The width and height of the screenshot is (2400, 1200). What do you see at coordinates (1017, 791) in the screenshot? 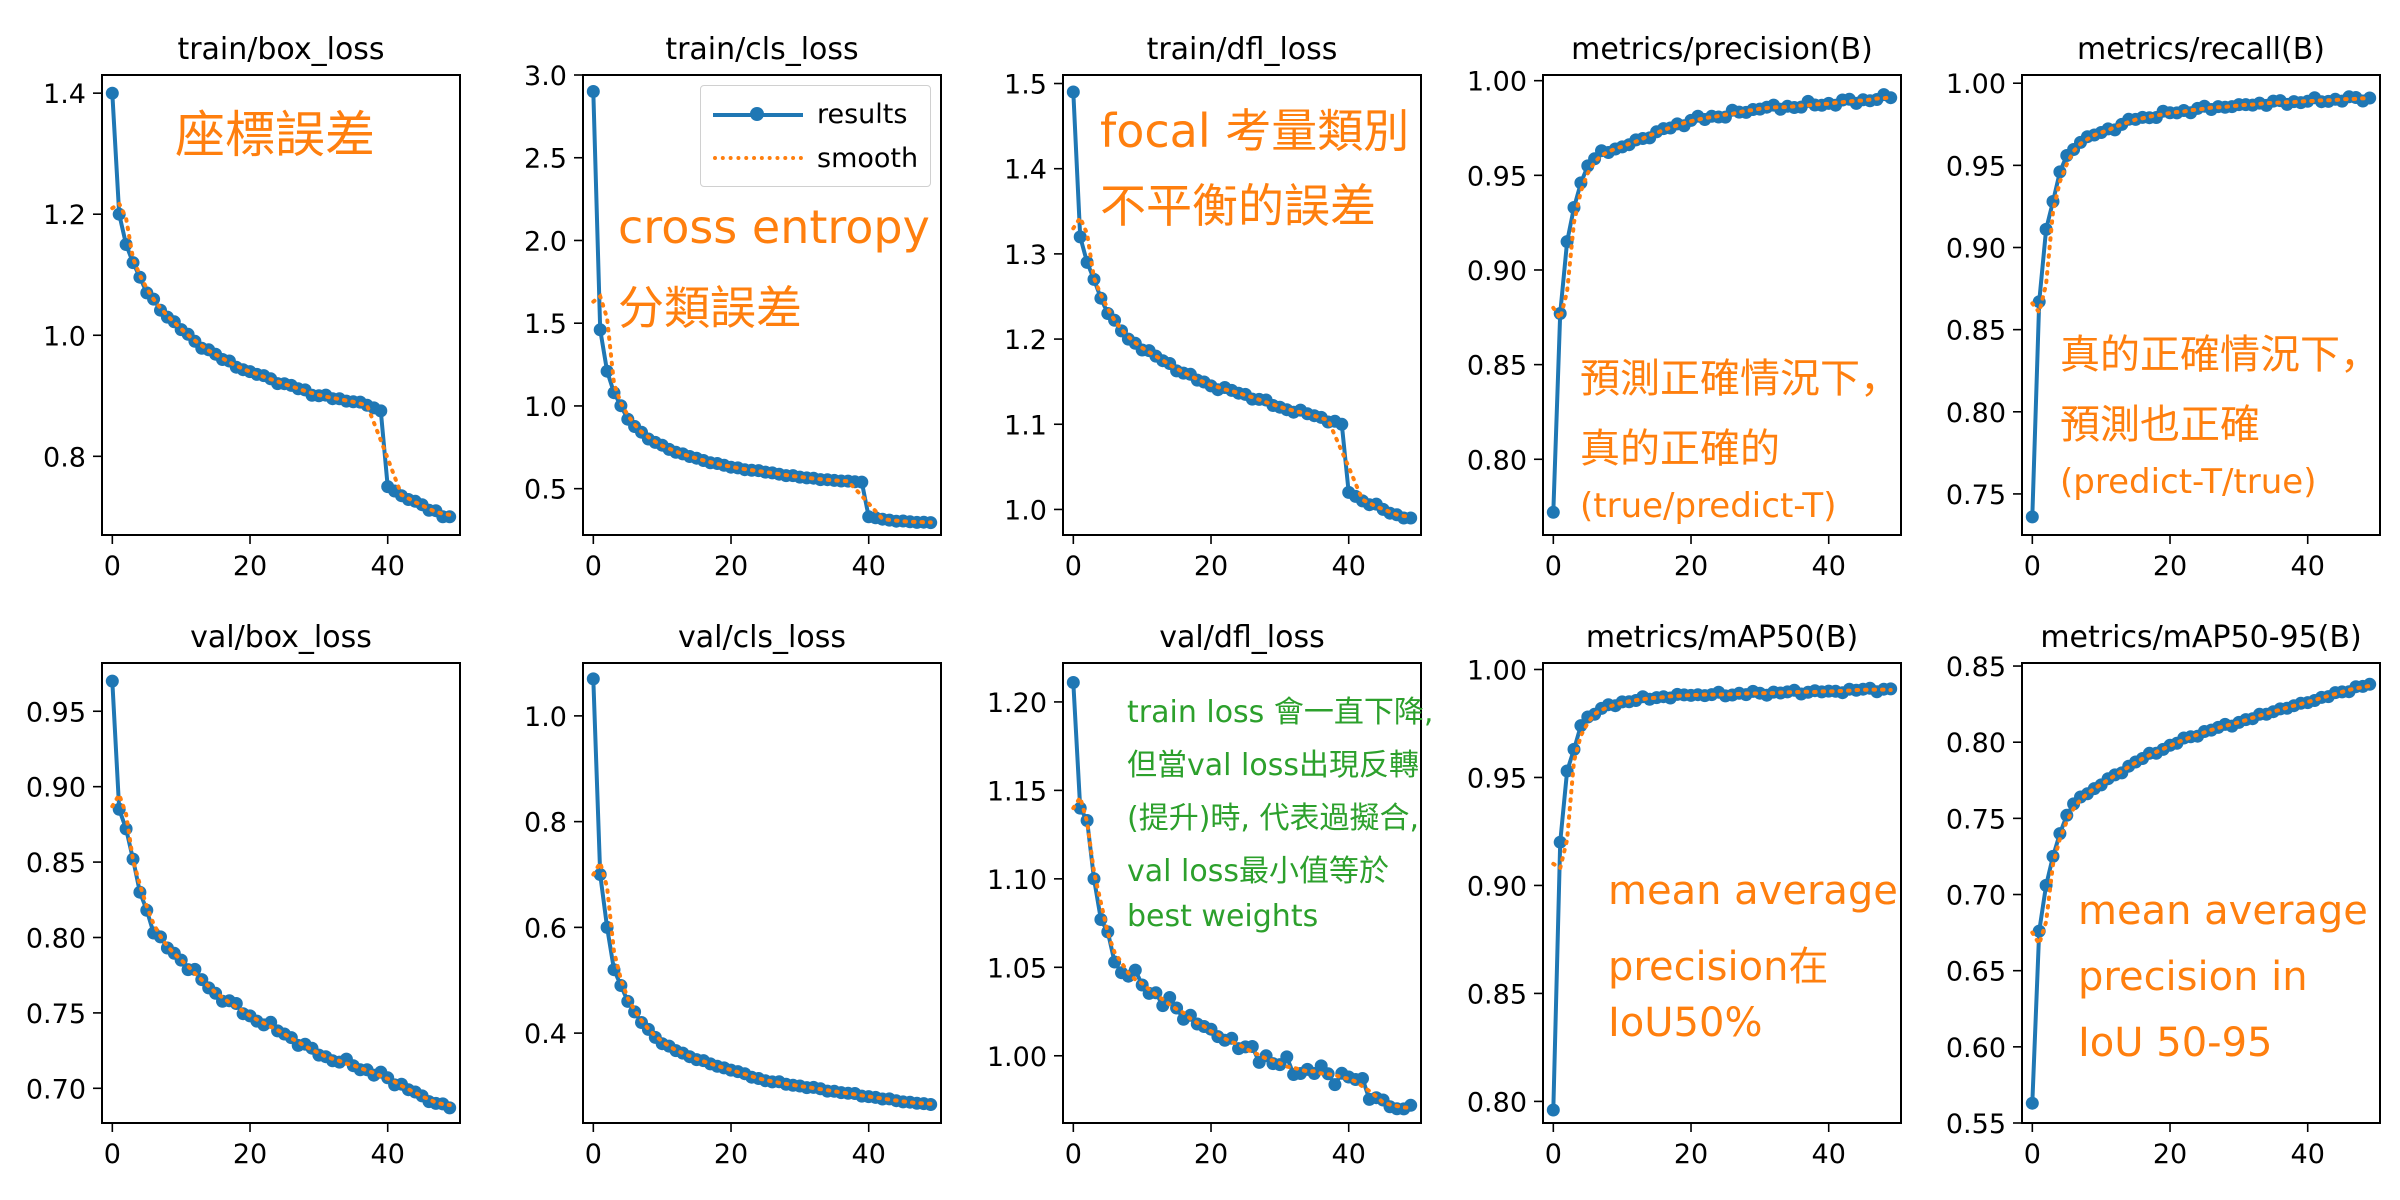
I see `y-tick-label: 1.15` at bounding box center [1017, 791].